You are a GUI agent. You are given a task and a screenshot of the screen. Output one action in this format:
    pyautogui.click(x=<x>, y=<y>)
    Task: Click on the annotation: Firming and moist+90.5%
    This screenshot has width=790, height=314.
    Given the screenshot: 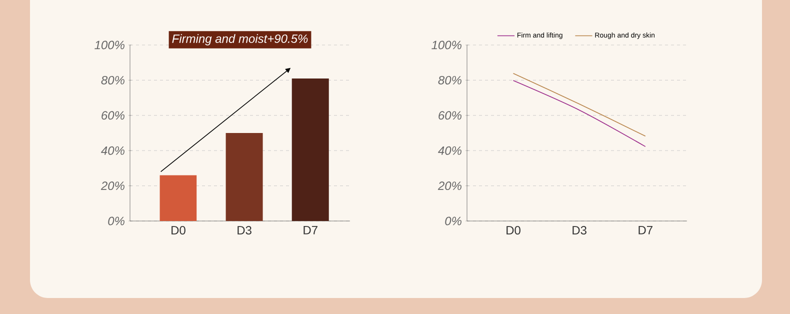 What is the action you would take?
    pyautogui.click(x=240, y=40)
    